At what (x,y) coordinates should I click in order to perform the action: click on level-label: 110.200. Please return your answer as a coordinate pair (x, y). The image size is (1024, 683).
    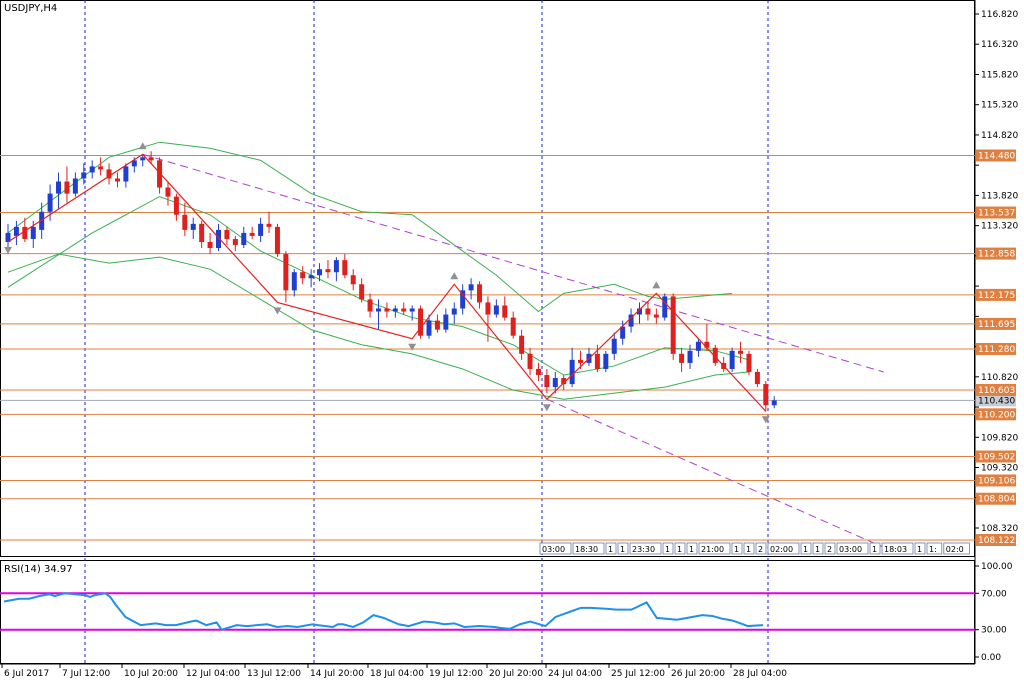
    Looking at the image, I should click on (996, 415).